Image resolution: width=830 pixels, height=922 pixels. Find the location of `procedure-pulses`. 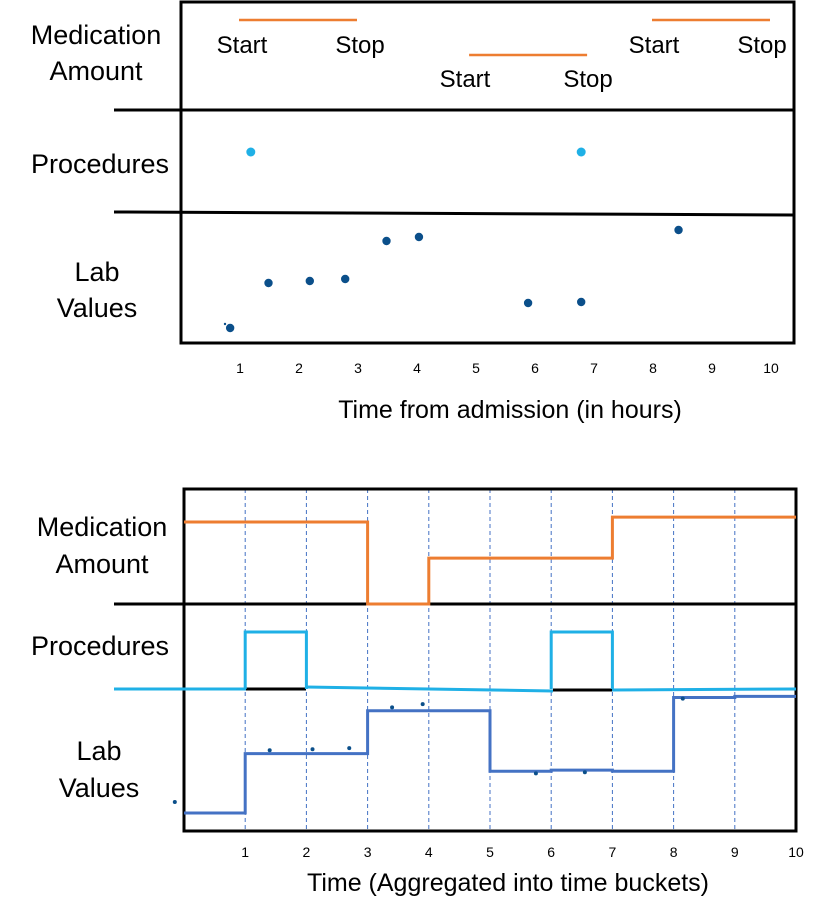

procedure-pulses is located at coordinates (428, 659).